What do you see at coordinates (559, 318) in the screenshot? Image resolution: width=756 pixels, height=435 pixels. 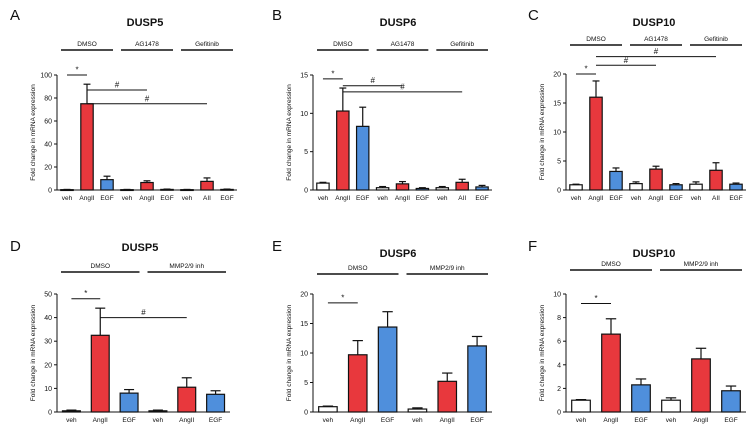 I see `y-tick-label: 8` at bounding box center [559, 318].